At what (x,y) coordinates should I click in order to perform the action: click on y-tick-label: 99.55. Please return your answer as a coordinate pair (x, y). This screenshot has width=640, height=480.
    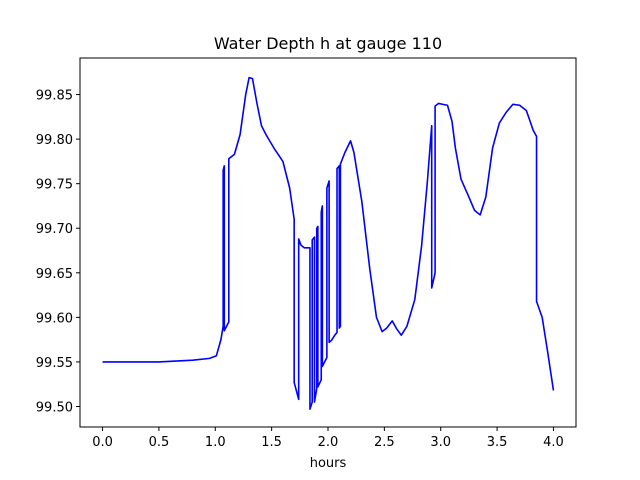
    Looking at the image, I should click on (54, 363).